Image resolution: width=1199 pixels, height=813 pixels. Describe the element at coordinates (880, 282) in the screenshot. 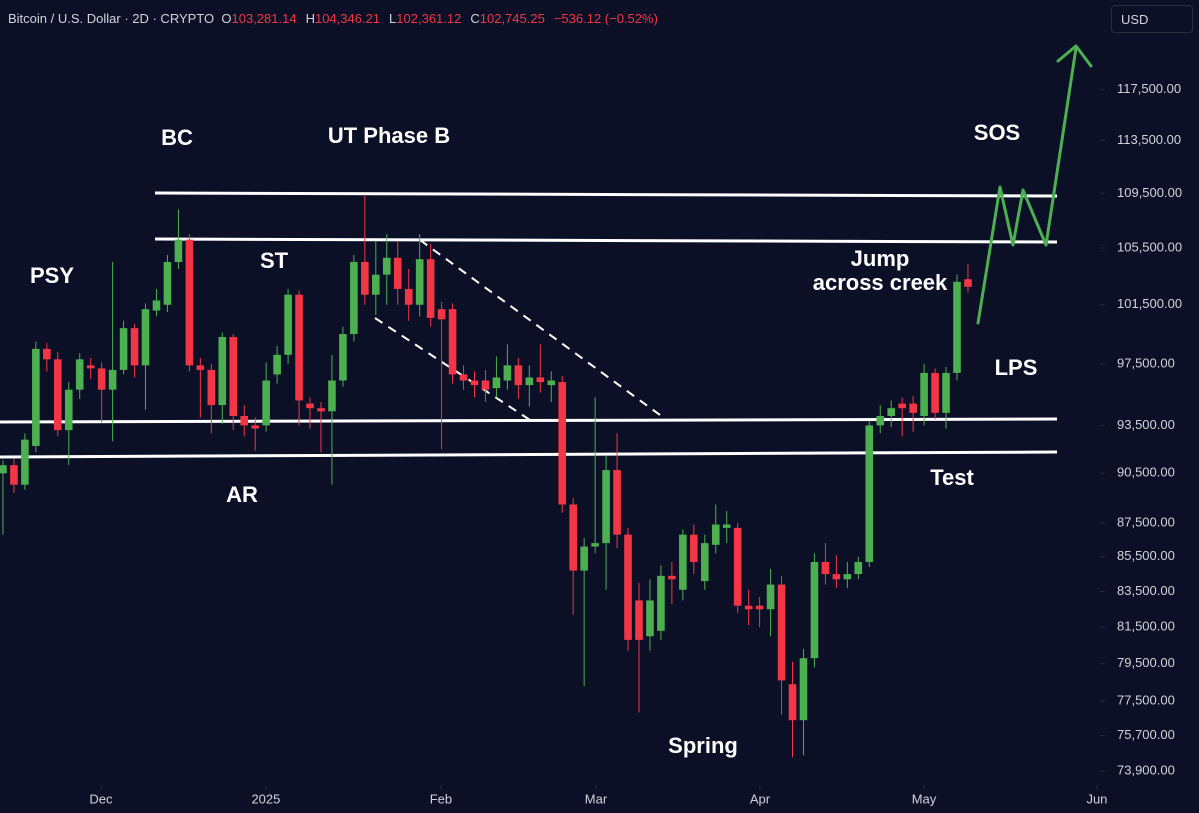

I see `annotation: across creek` at that location.